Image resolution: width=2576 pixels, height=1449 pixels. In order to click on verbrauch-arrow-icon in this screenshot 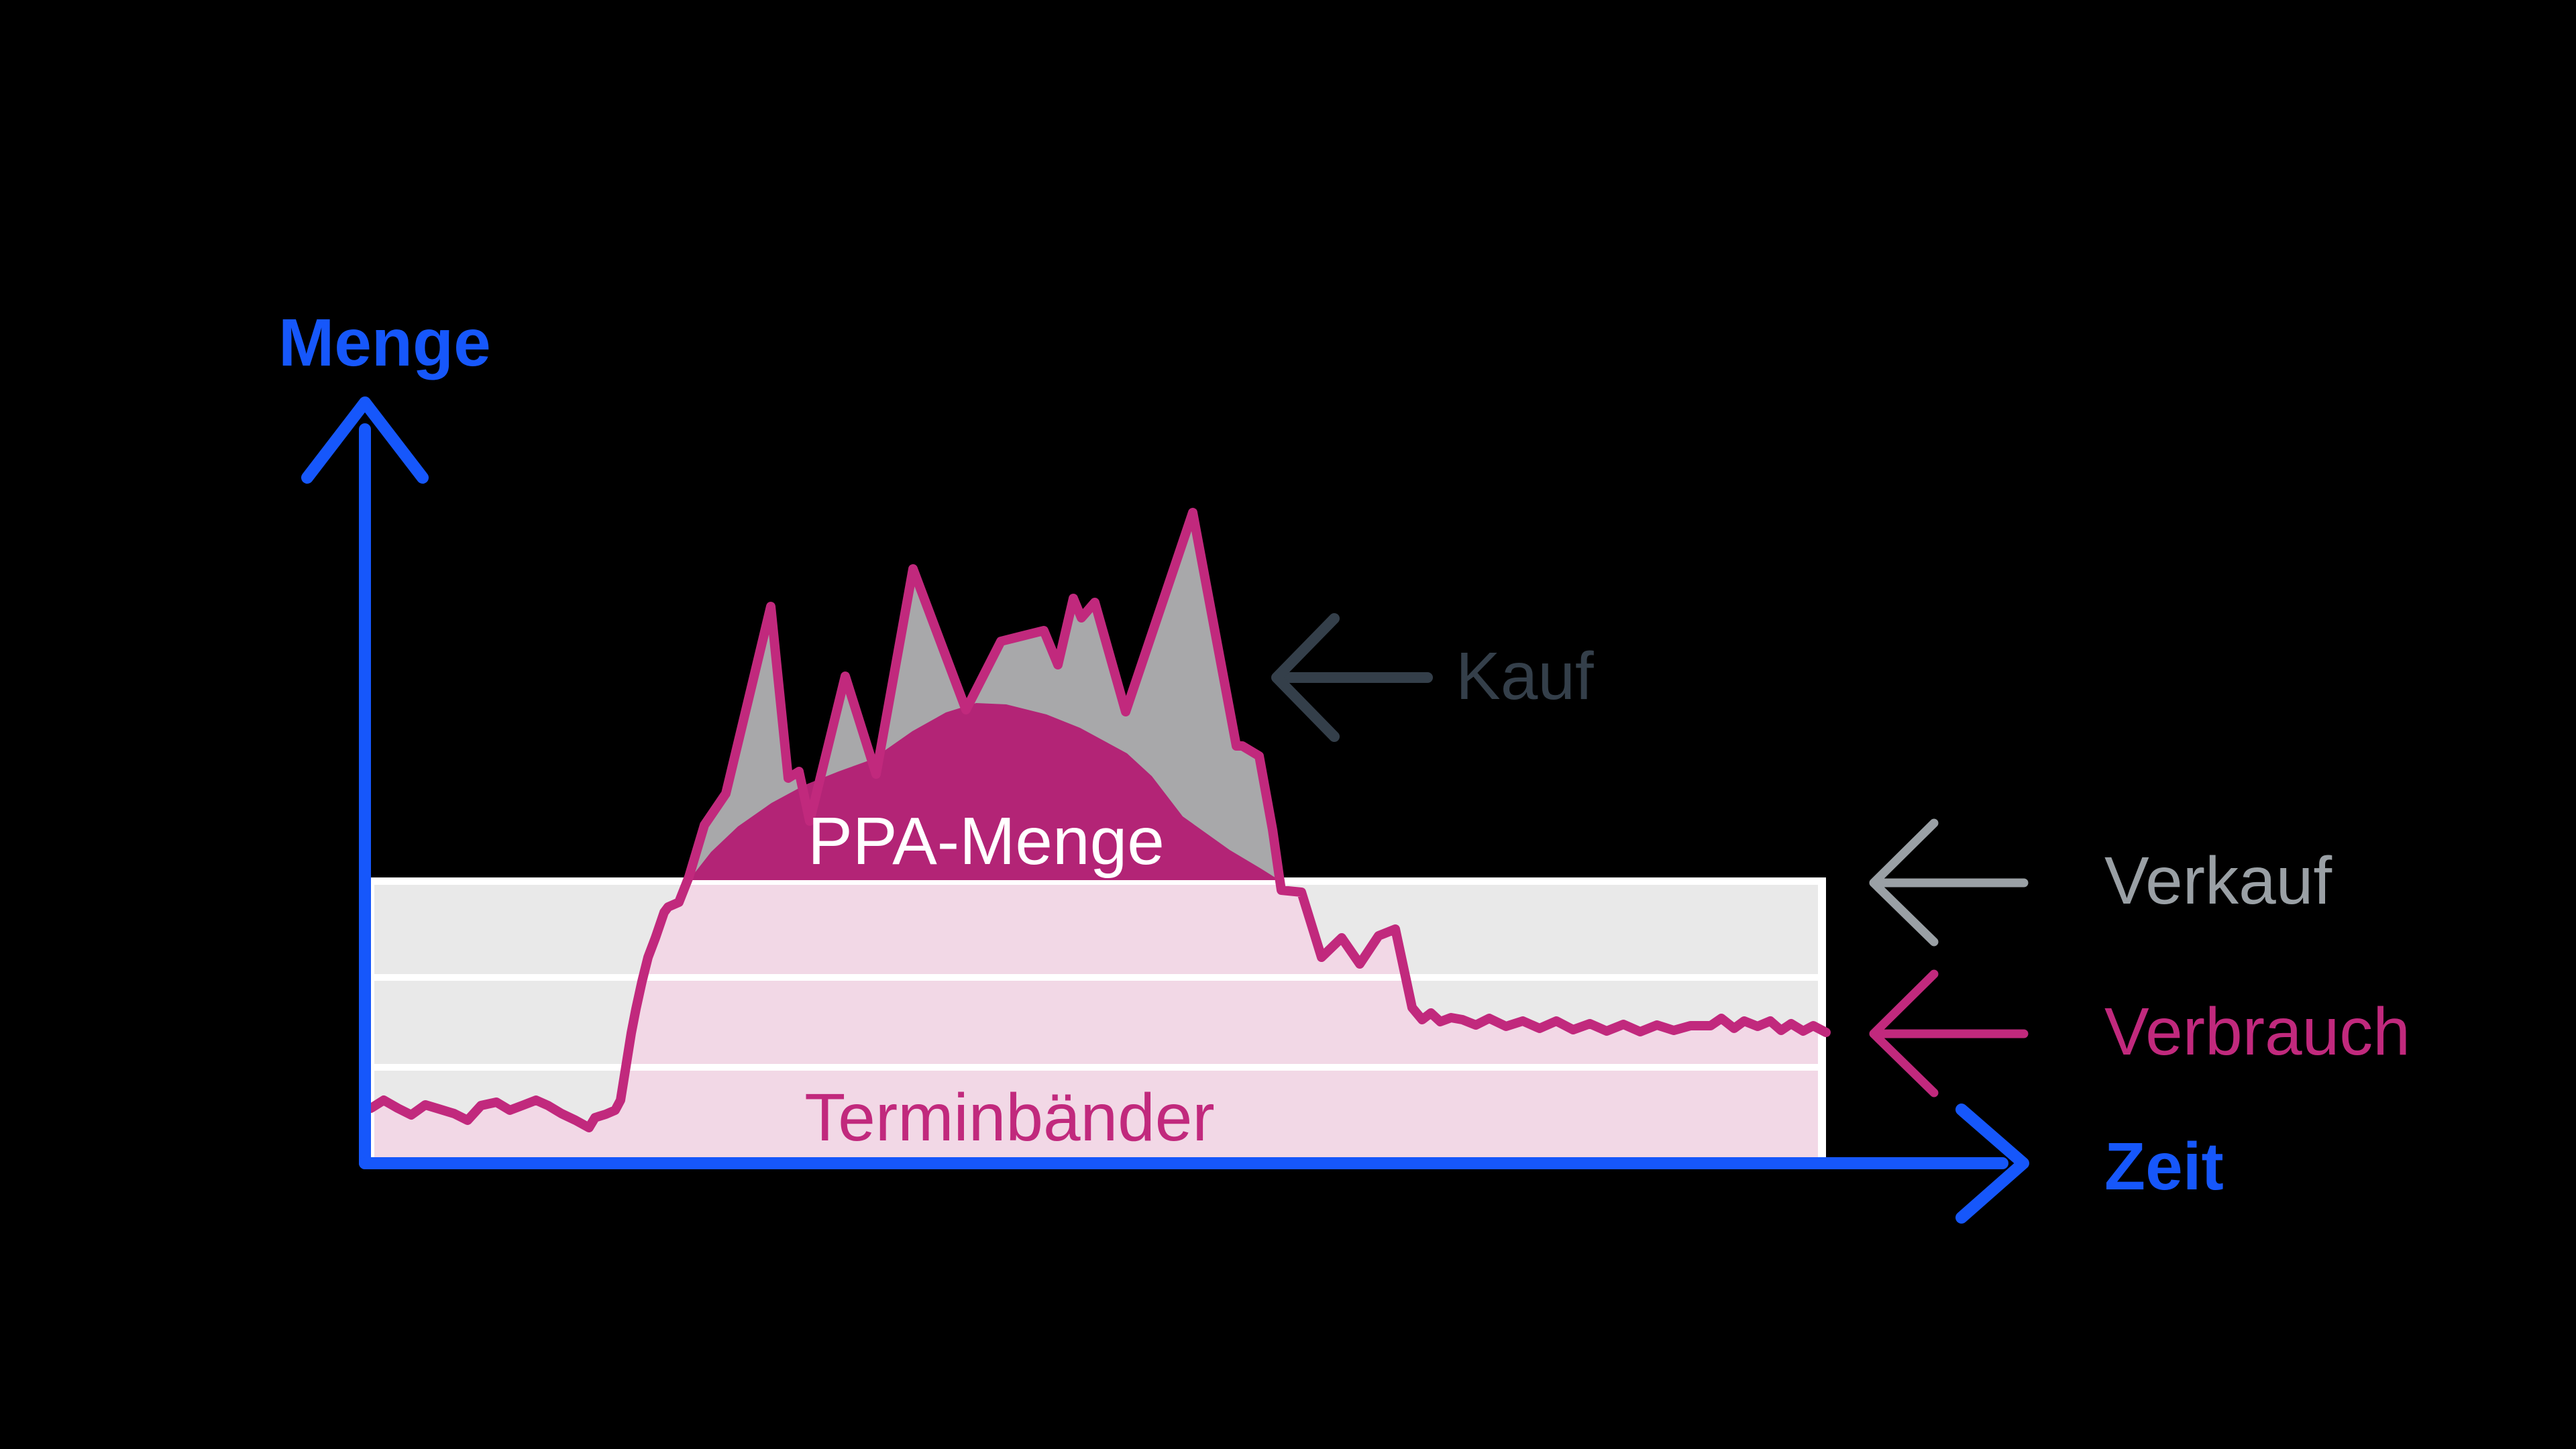, I will do `click(1949, 1033)`.